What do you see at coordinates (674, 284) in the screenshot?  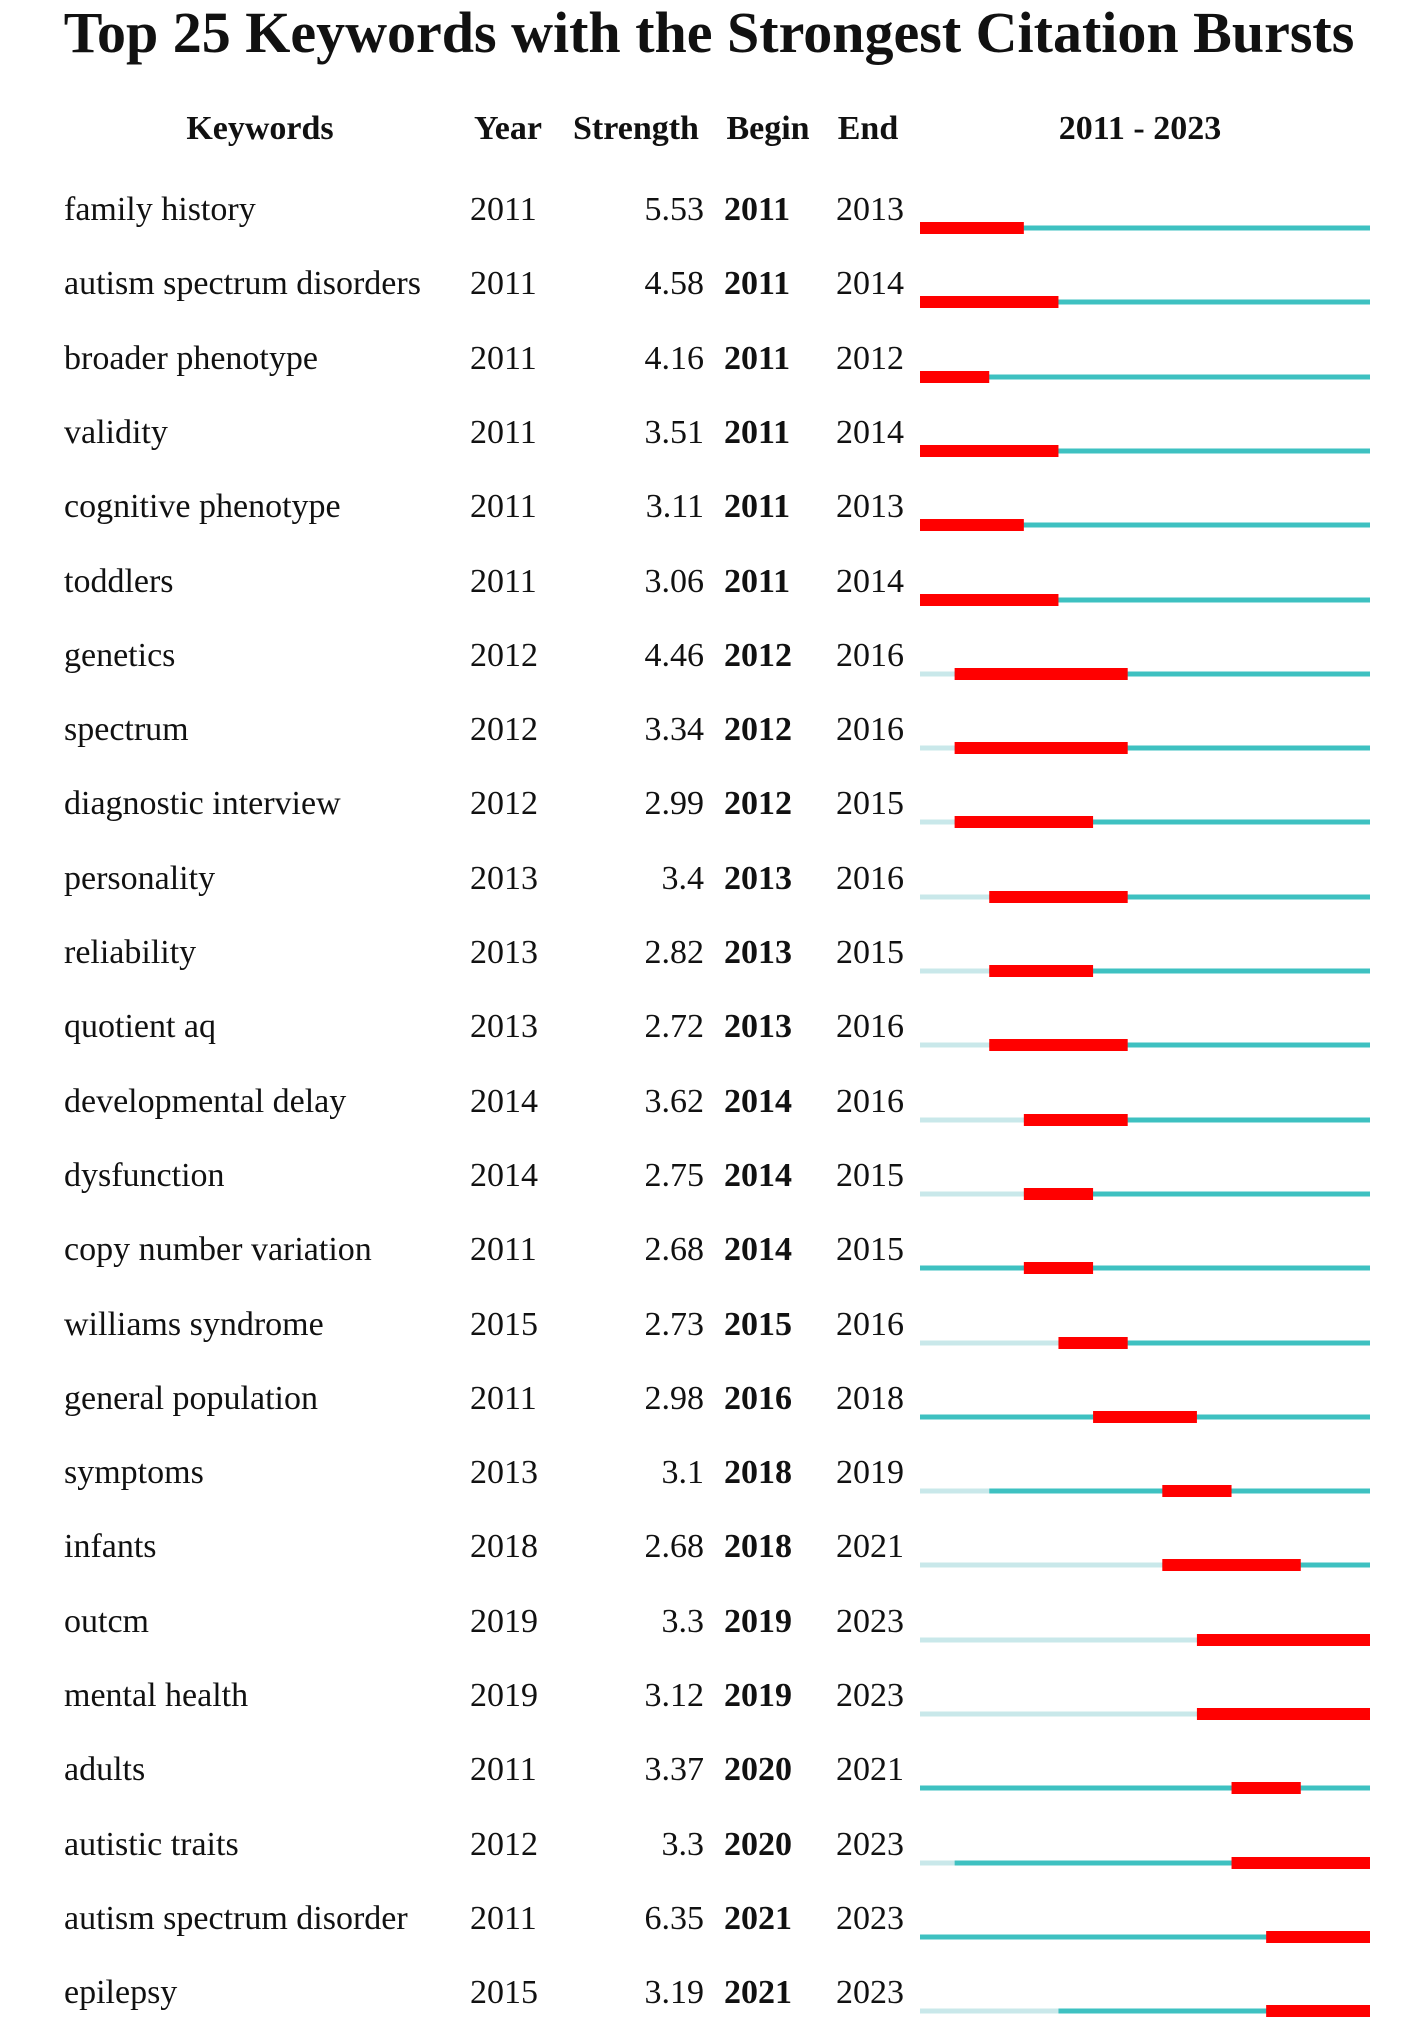 I see `strength-cell: 4.58` at bounding box center [674, 284].